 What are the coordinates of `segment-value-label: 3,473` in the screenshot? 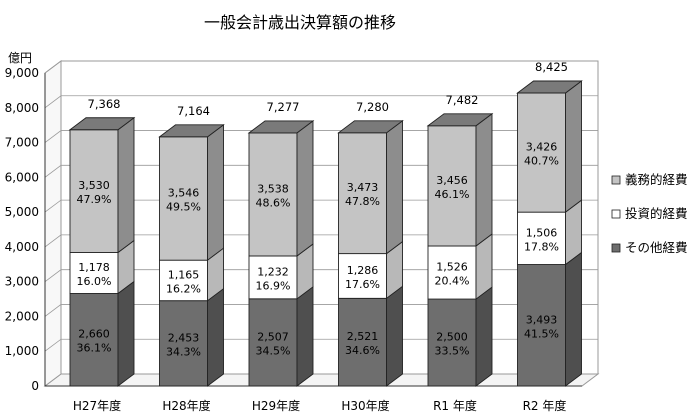 It's located at (363, 187).